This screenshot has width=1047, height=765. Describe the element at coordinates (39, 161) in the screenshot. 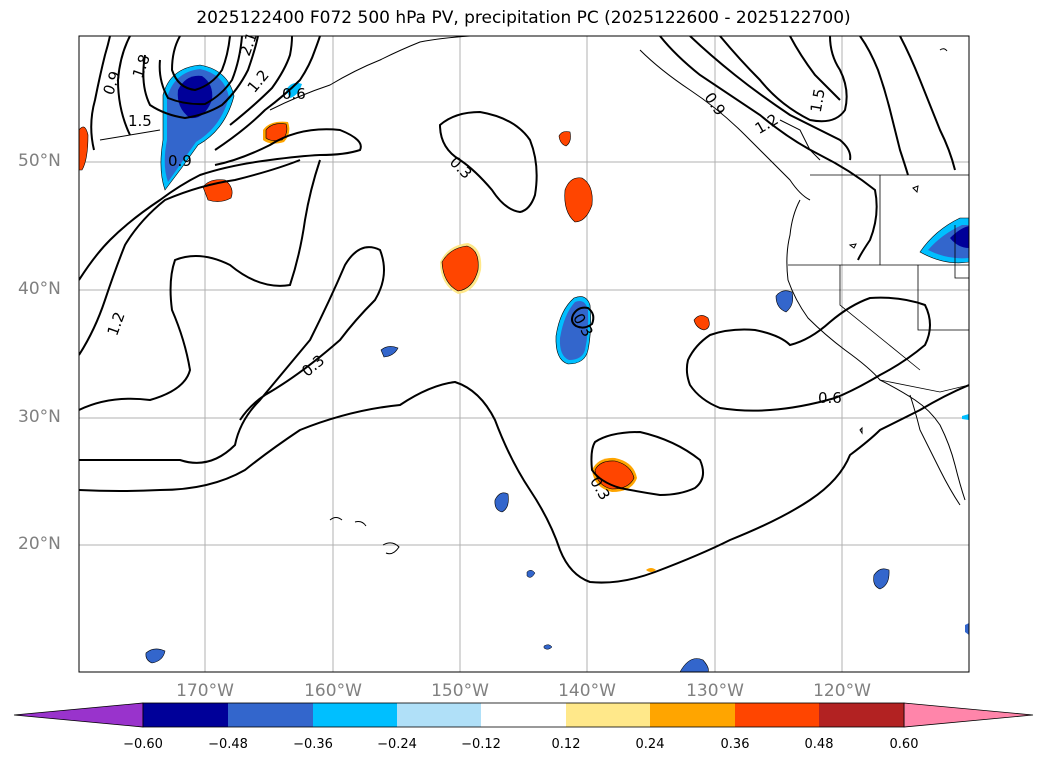

I see `lat-label: 50°N` at that location.